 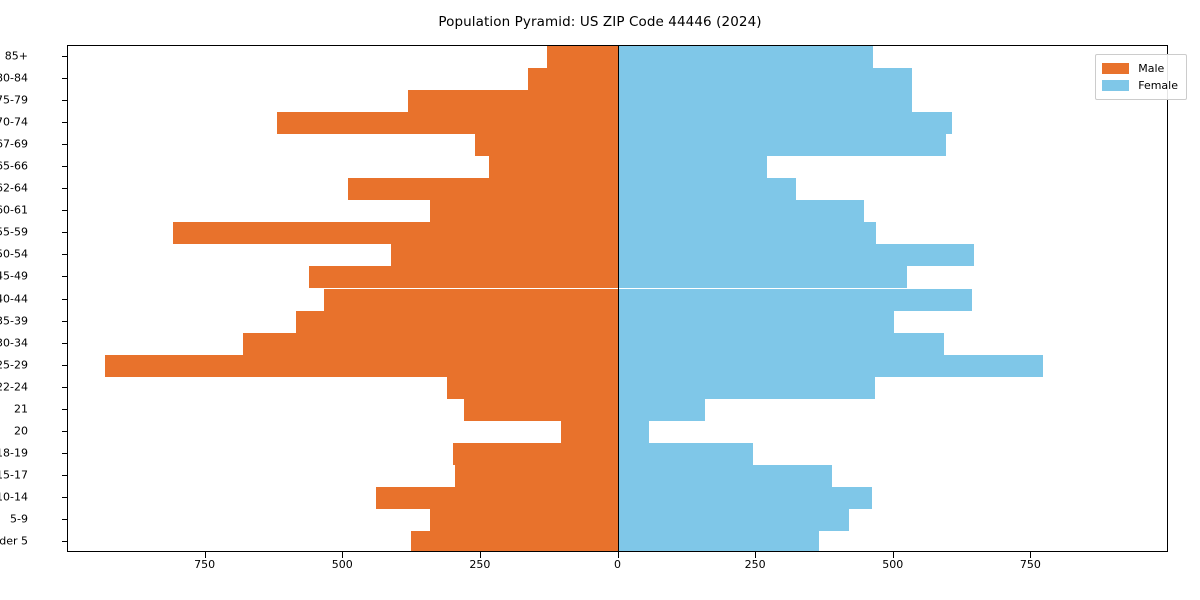 What do you see at coordinates (1158, 85) in the screenshot?
I see `legend-label-female: Female` at bounding box center [1158, 85].